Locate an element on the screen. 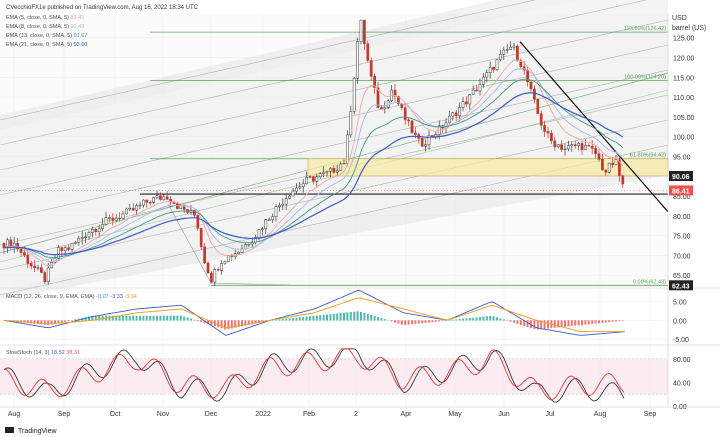 The height and width of the screenshot is (437, 720). tradingview-logo: TradingView is located at coordinates (31, 431).